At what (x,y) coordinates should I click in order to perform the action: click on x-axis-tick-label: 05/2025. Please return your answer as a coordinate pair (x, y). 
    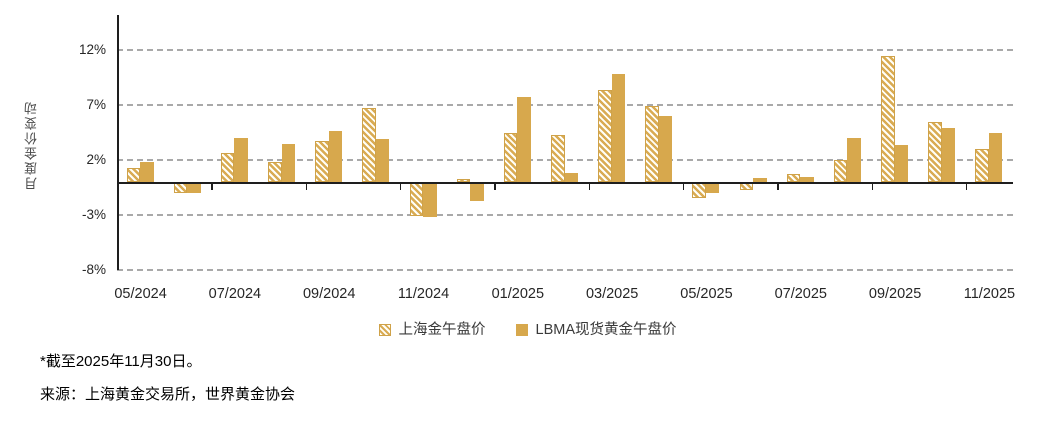
    Looking at the image, I should click on (706, 294).